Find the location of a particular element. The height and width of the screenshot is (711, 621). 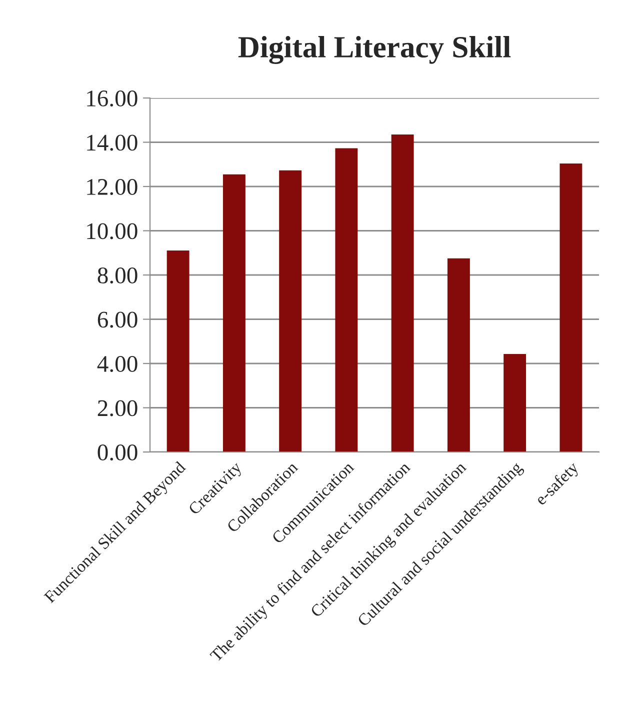

y-tick-label: 2.00 is located at coordinates (118, 408).